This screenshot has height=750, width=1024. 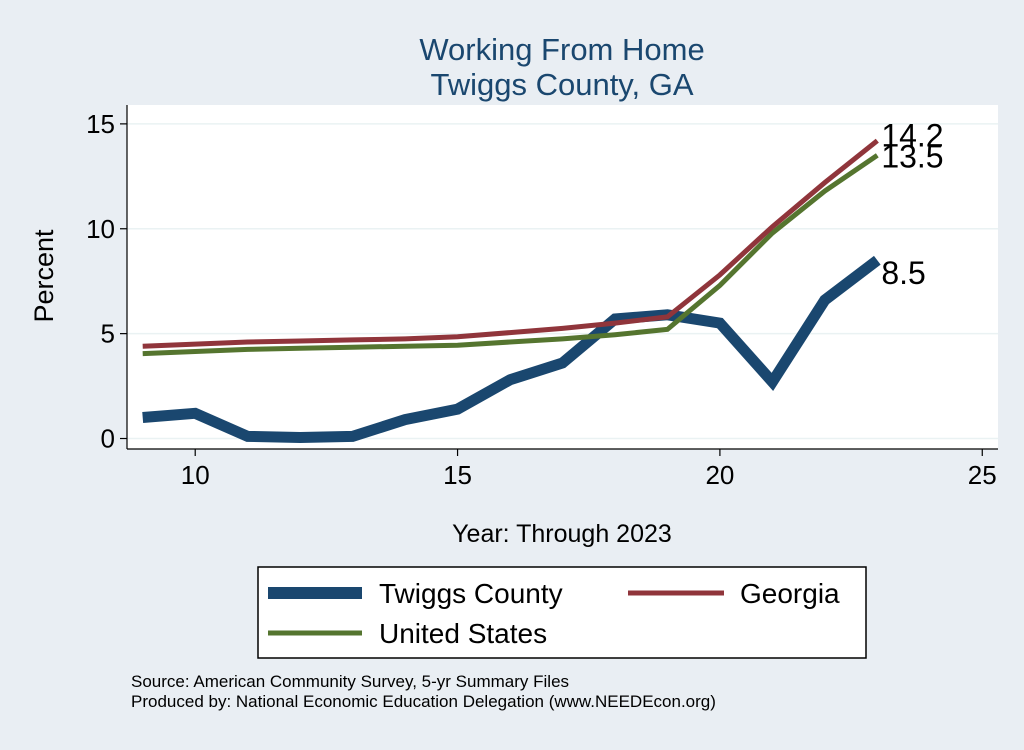 What do you see at coordinates (561, 49) in the screenshot?
I see `chart-title: Working From Home` at bounding box center [561, 49].